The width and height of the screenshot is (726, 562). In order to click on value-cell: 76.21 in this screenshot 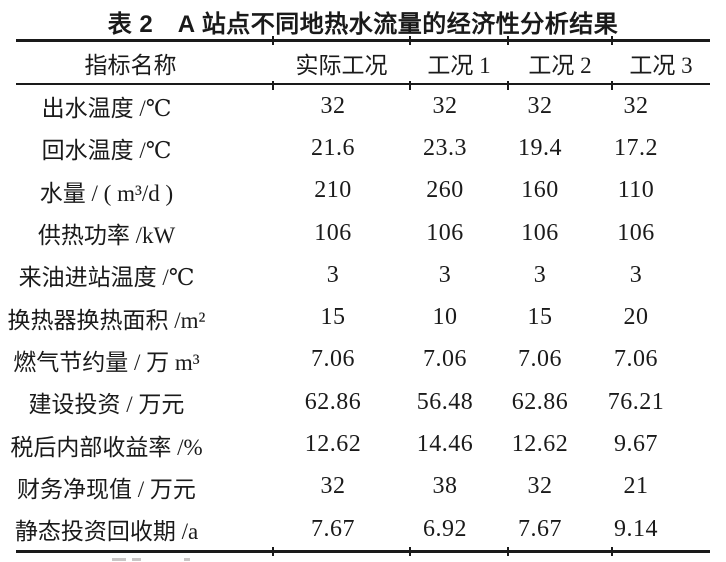, I will do `click(636, 401)`.